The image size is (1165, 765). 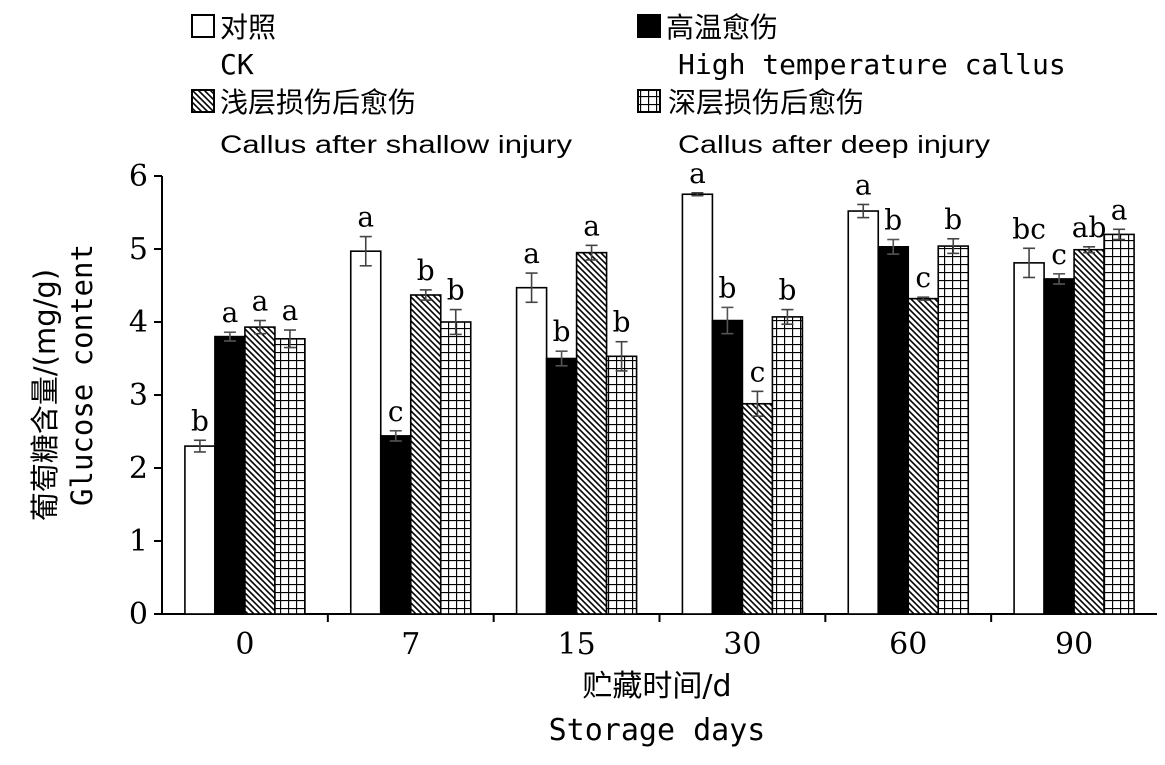 I want to click on x-tick-label: 60, so click(x=908, y=644).